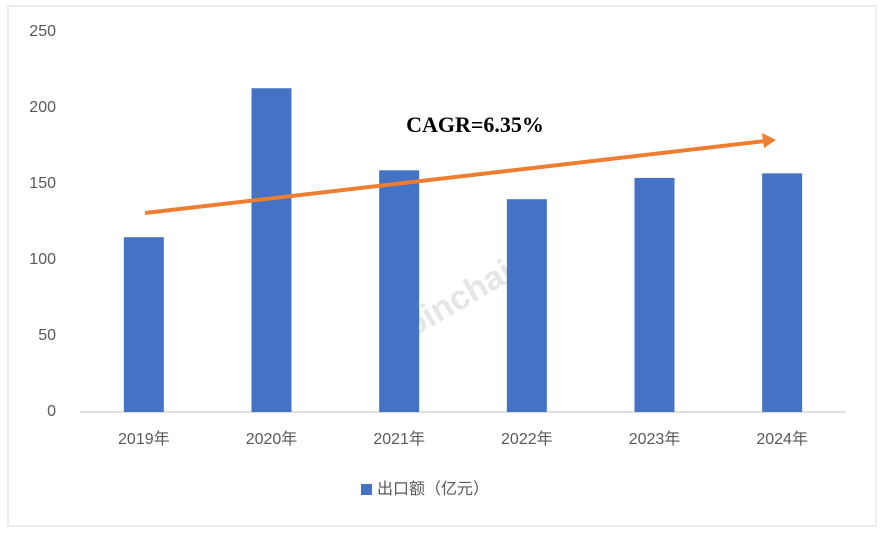  I want to click on y-tick-label: 250, so click(42, 31).